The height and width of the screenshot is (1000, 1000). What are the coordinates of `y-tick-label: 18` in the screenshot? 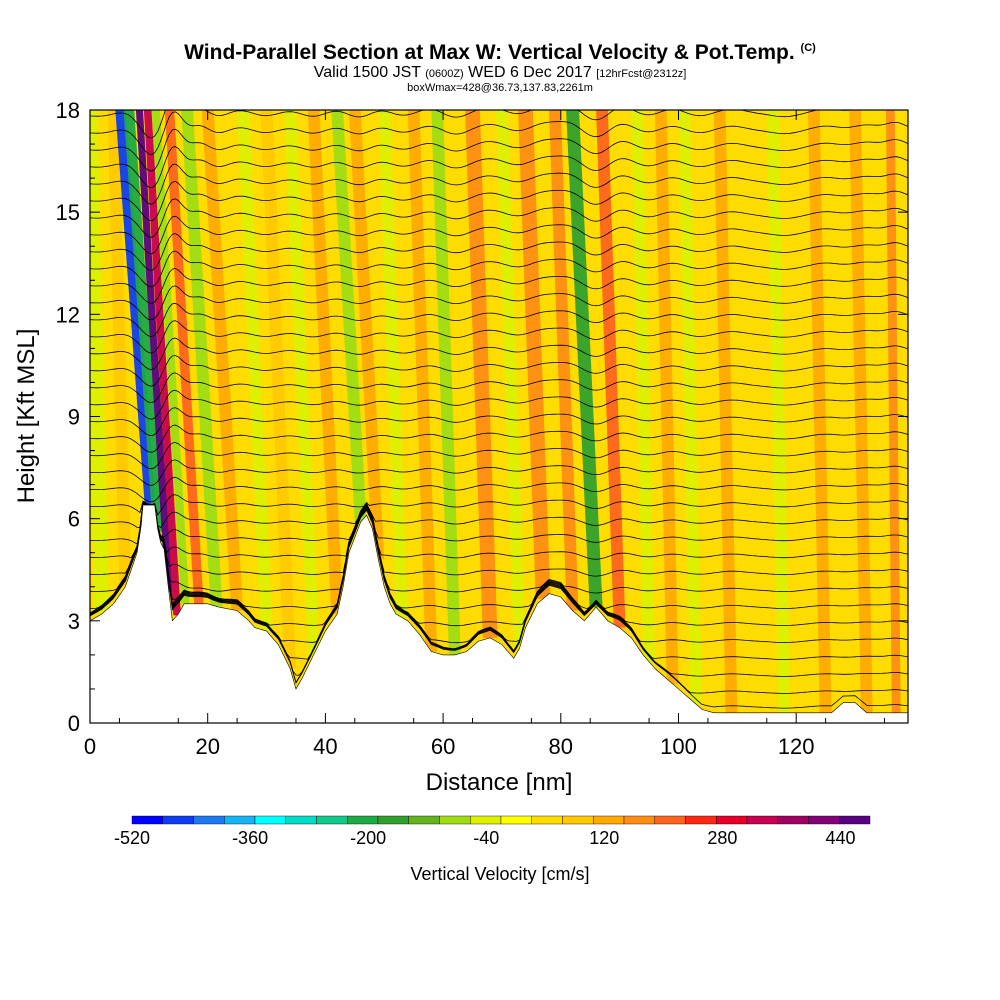 It's located at (68, 110).